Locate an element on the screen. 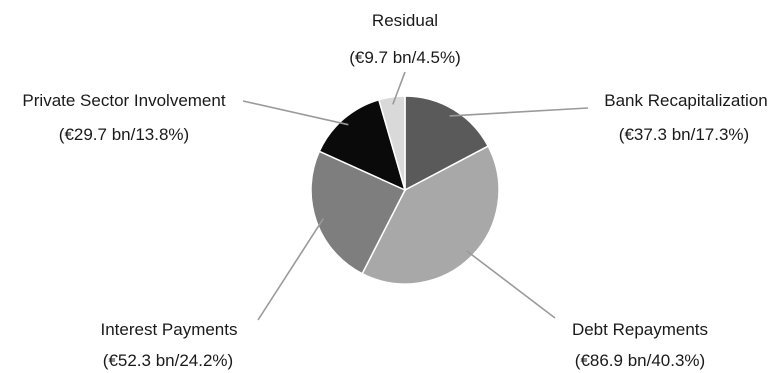  pie-slices is located at coordinates (405, 190).